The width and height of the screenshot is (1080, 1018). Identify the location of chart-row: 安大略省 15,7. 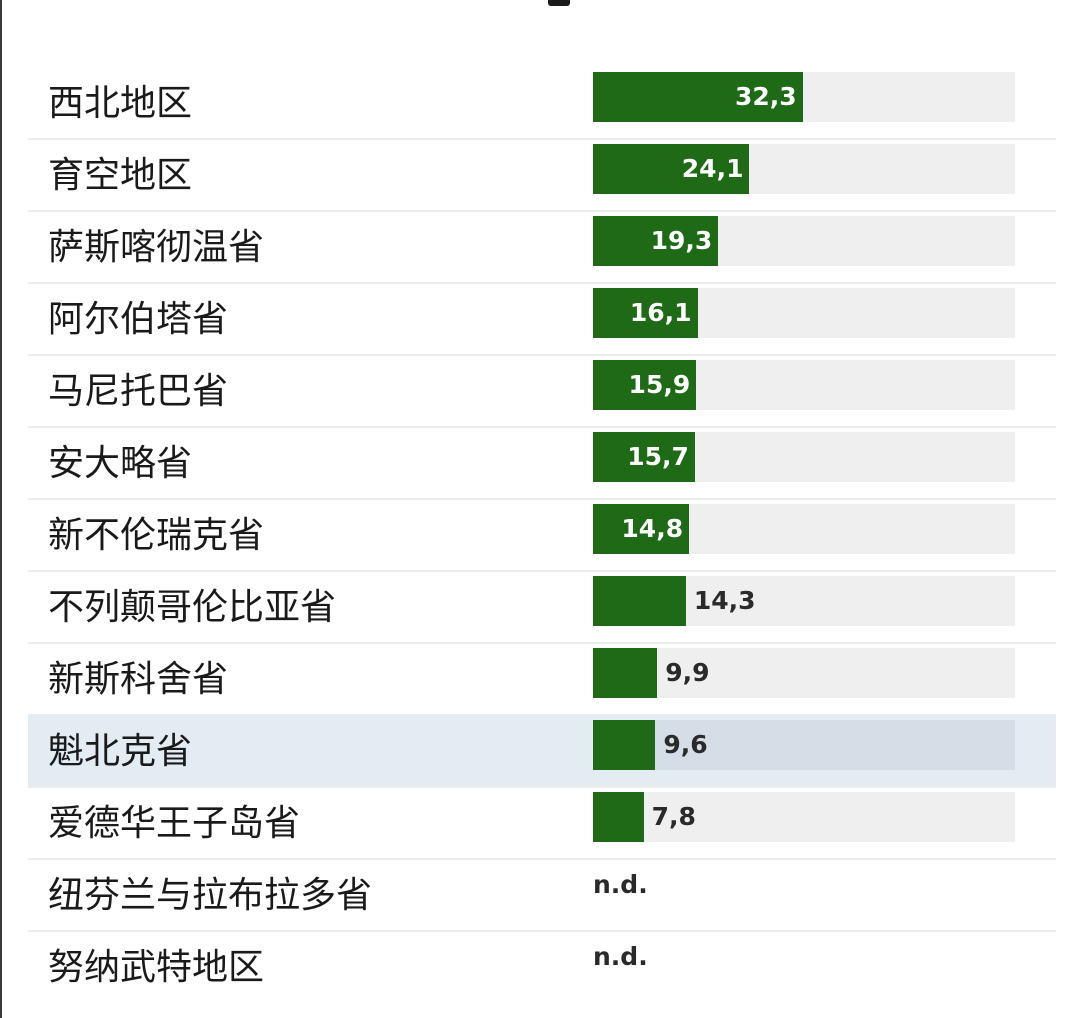
(542, 464).